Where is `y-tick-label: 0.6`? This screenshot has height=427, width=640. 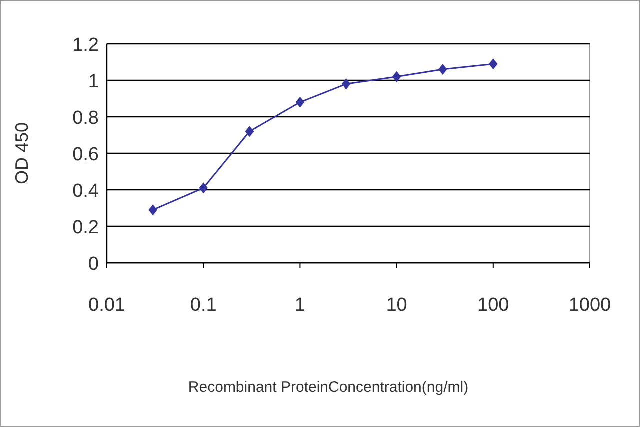
y-tick-label: 0.6 is located at coordinates (85, 155).